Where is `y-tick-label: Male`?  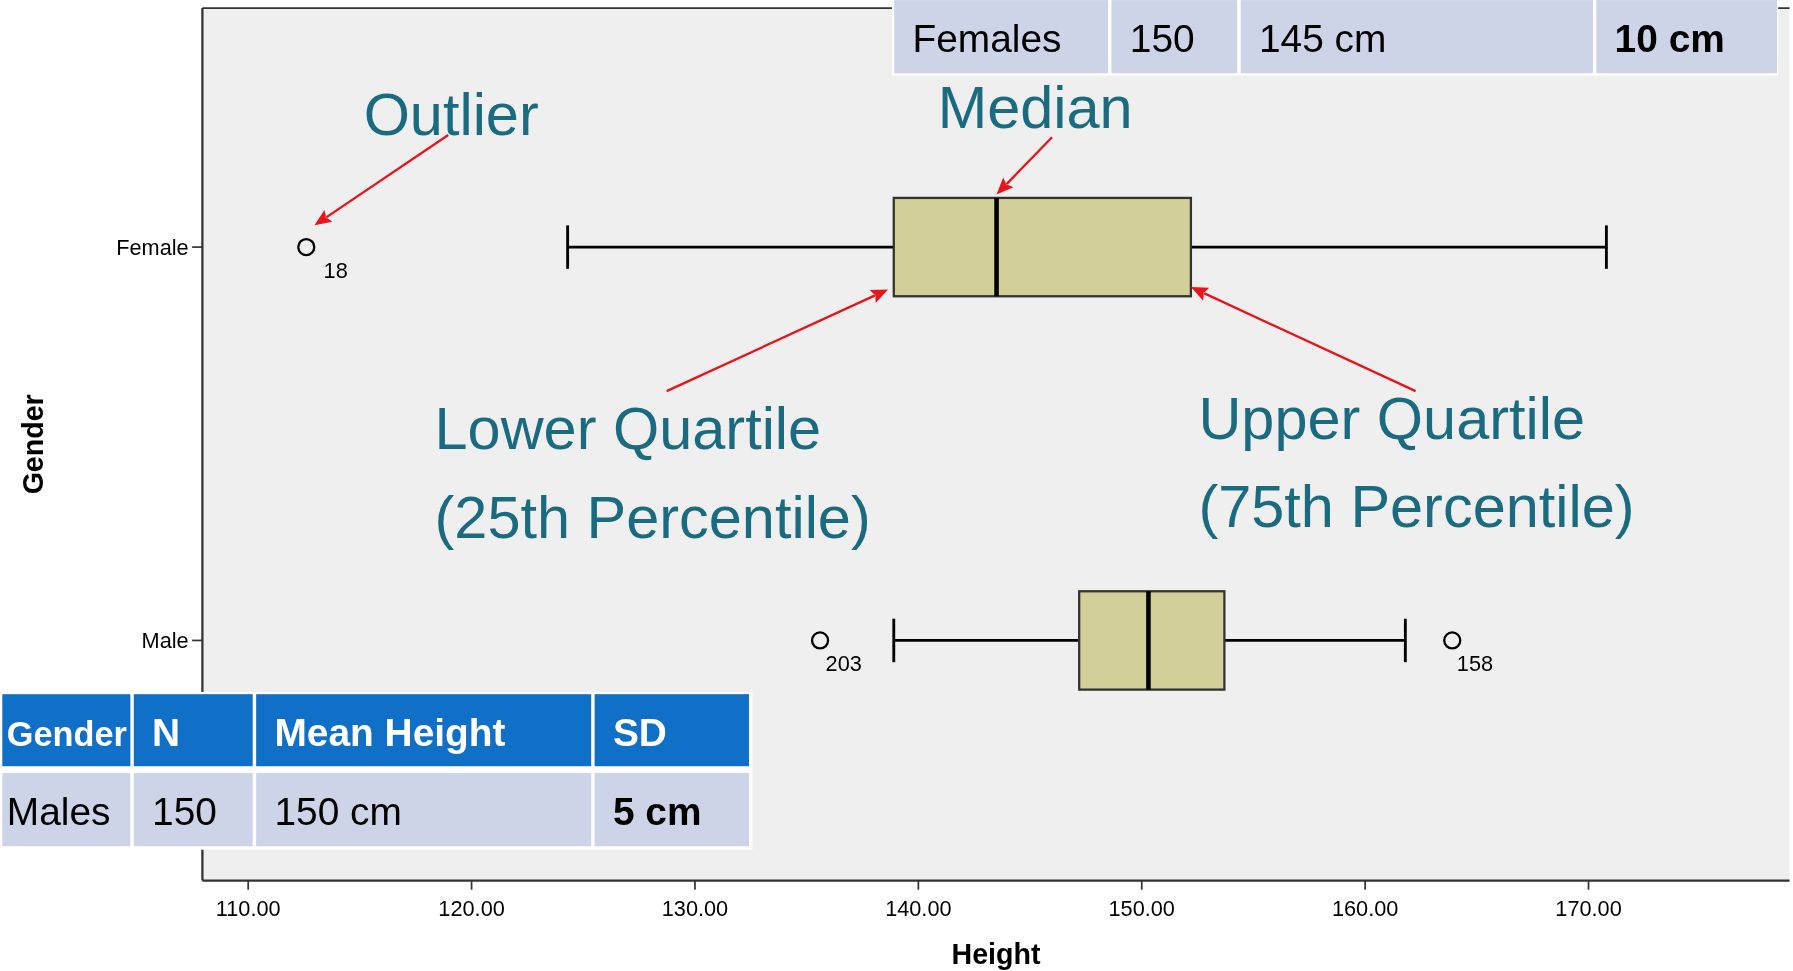
y-tick-label: Male is located at coordinates (165, 641).